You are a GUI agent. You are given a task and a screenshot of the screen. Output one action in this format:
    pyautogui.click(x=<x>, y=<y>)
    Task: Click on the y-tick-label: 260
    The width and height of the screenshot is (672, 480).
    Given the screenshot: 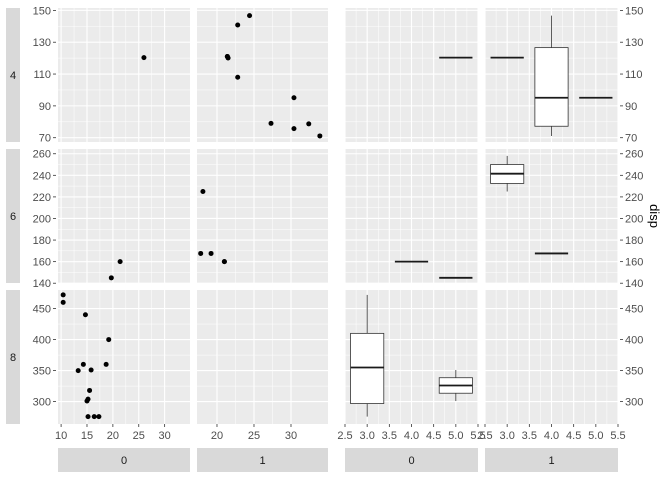 What is the action you would take?
    pyautogui.click(x=42, y=155)
    